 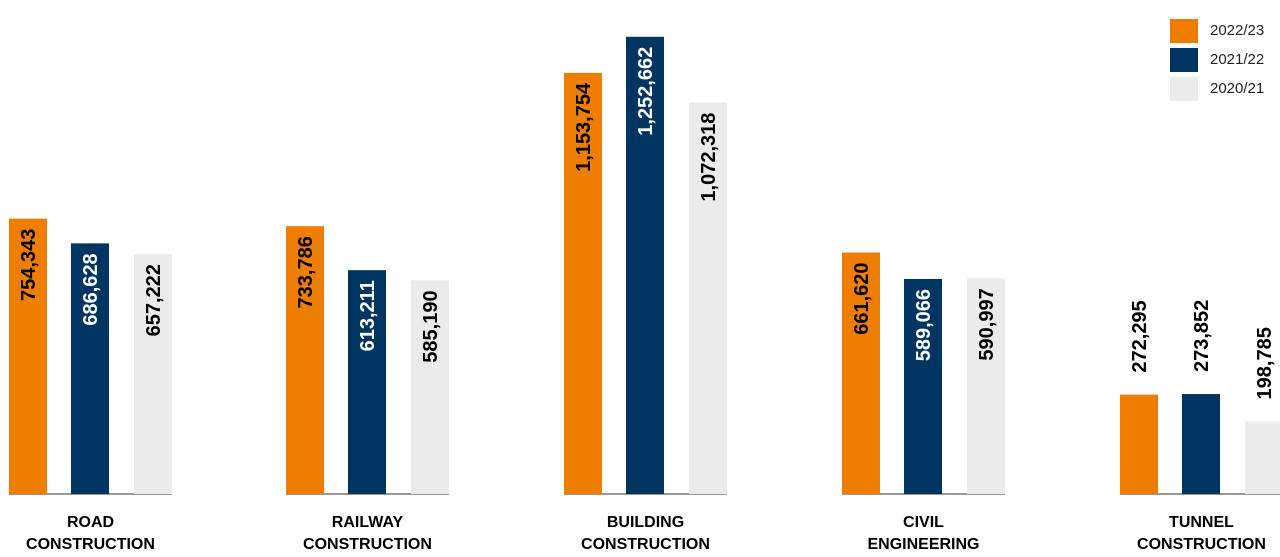 I want to click on legend-label: 2022/23, so click(x=1237, y=30).